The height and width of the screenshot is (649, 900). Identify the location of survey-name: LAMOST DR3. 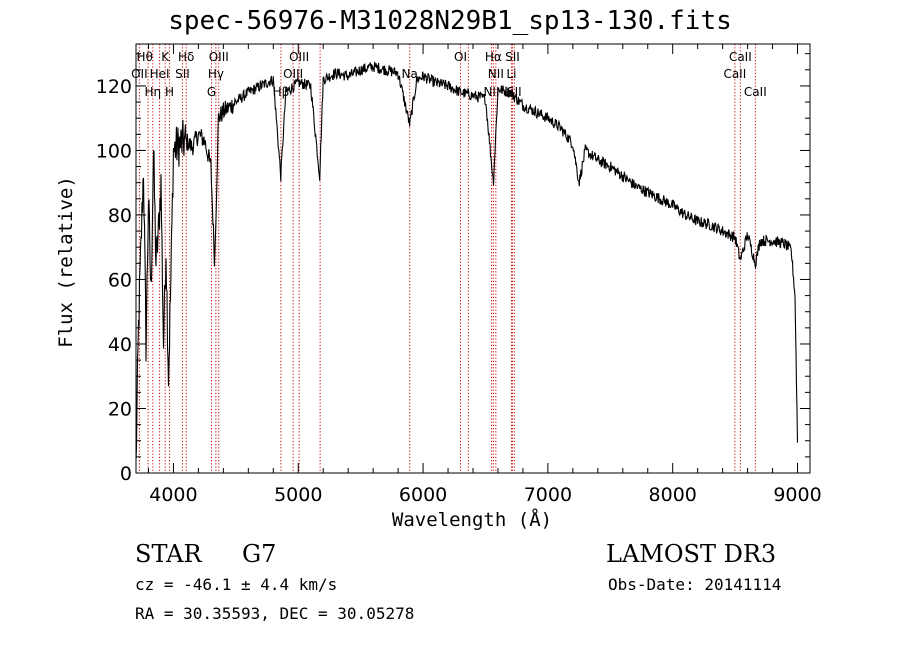
(691, 554).